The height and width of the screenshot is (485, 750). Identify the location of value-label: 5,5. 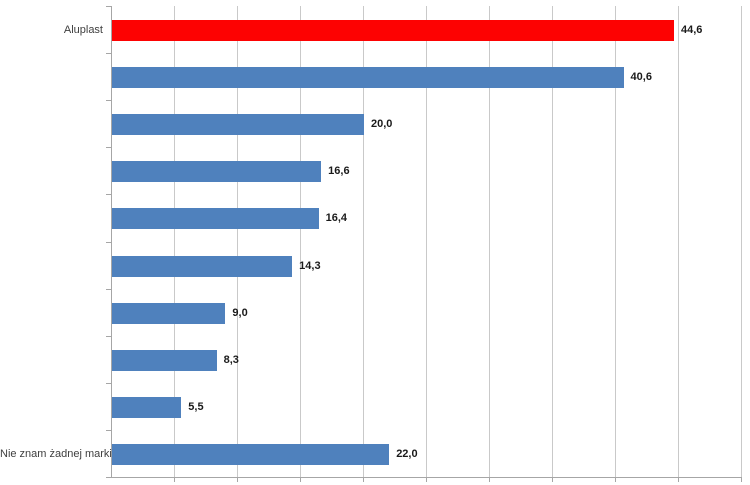
(196, 406).